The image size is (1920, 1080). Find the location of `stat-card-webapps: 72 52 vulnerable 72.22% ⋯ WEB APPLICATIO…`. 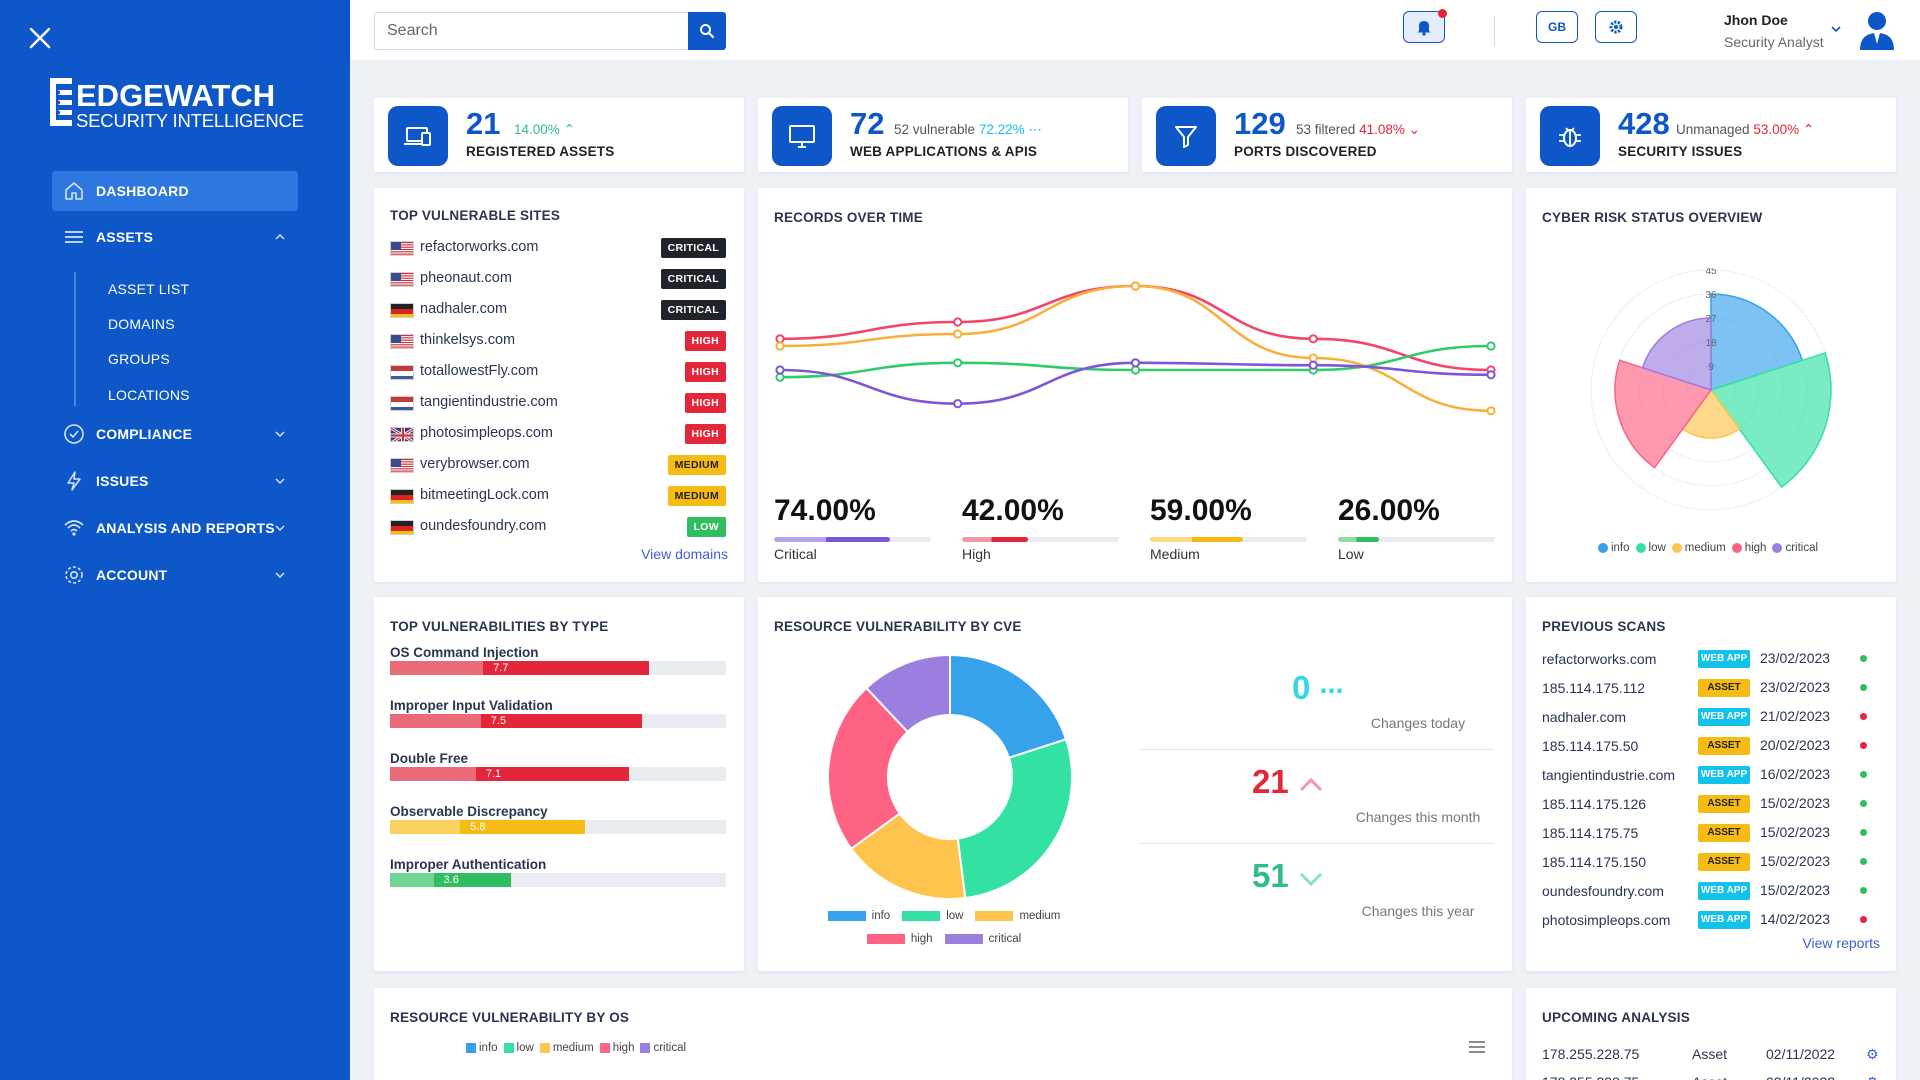

stat-card-webapps: 72 52 vulnerable 72.22% ⋯ WEB APPLICATIO… is located at coordinates (943, 135).